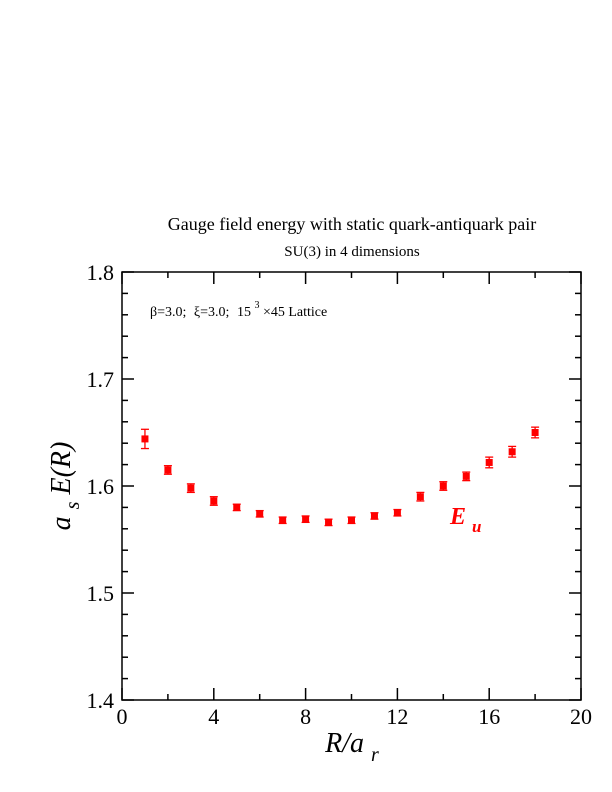 The height and width of the screenshot is (792, 612). Describe the element at coordinates (355, 716) in the screenshot. I see `x-axis-tick-labels: 0 4 8 12 16 20` at that location.